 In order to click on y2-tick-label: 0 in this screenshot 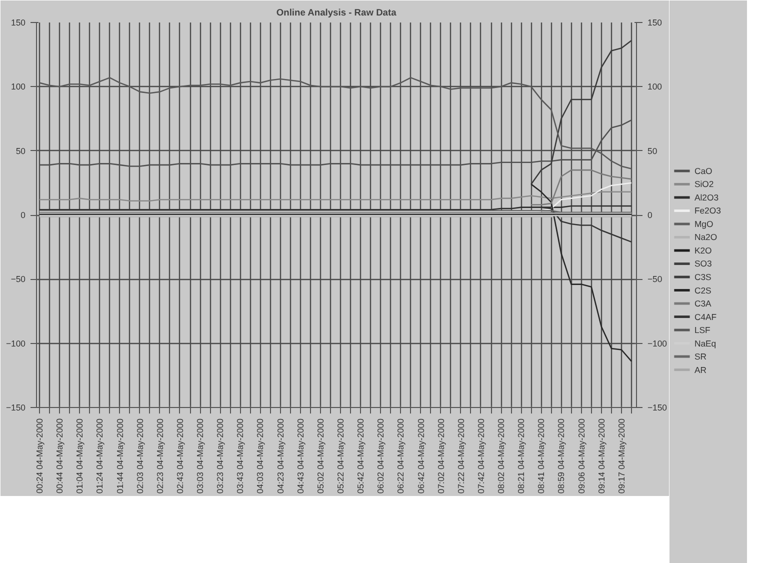, I will do `click(650, 215)`.